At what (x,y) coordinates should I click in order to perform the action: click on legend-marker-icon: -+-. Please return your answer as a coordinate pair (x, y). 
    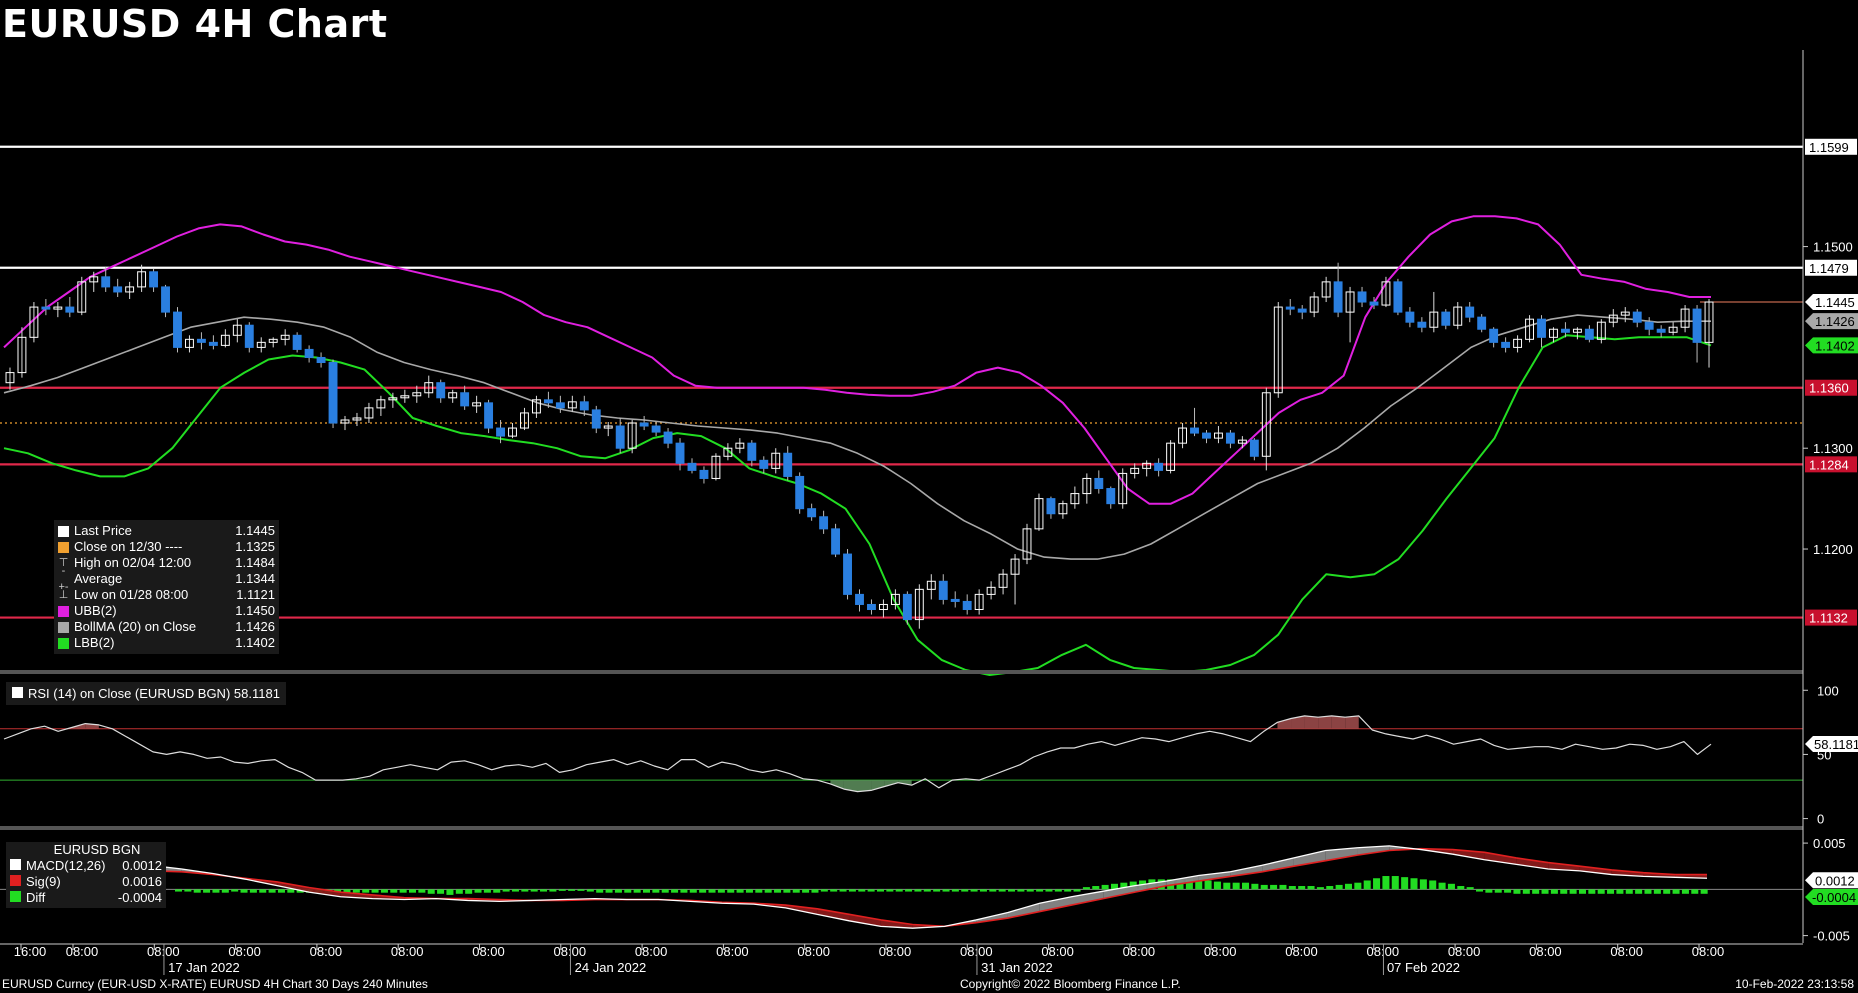
    Looking at the image, I should click on (63, 579).